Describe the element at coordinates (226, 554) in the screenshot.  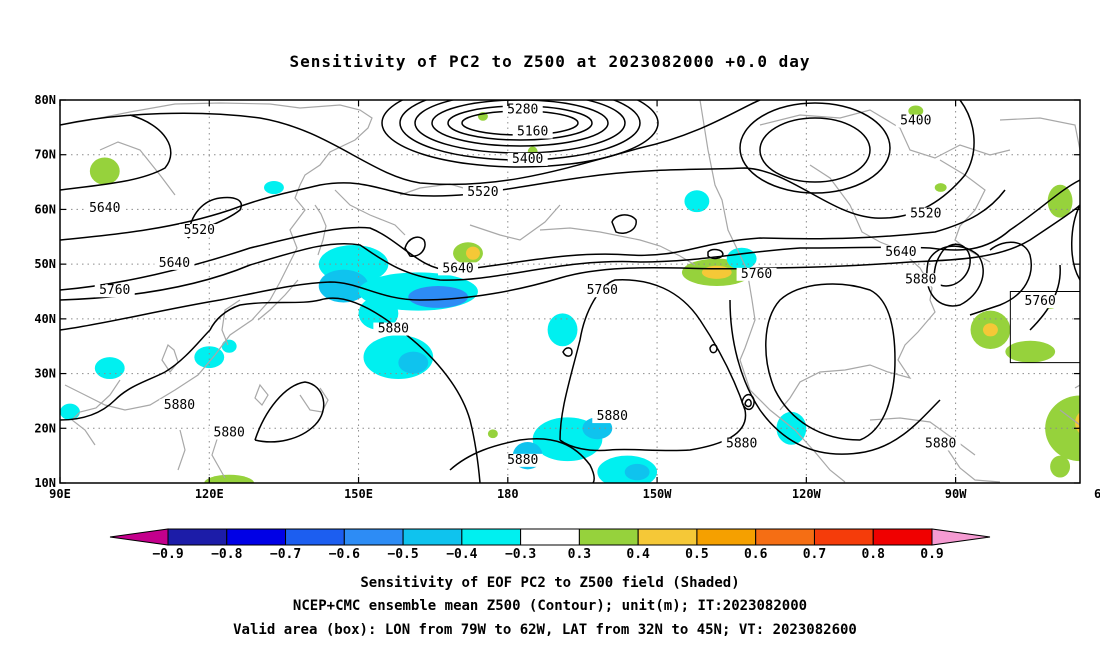
I see `colorbar-tick-label: −0.8` at that location.